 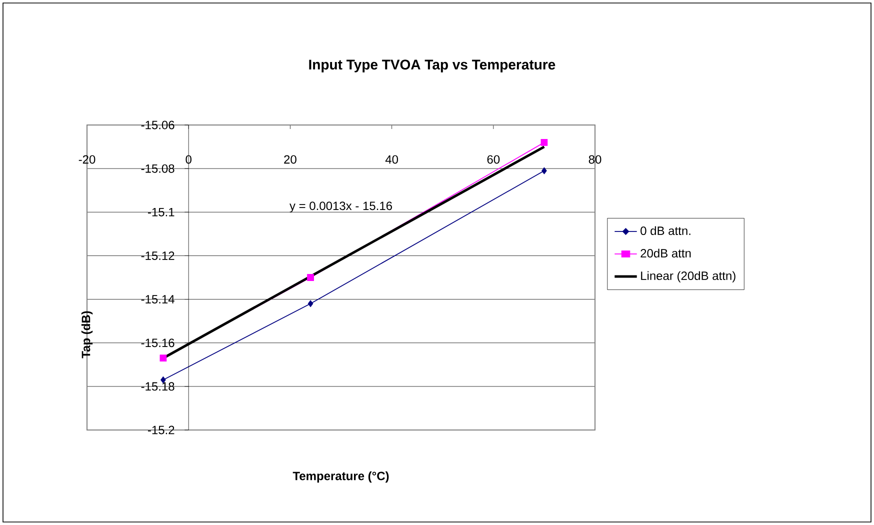 What do you see at coordinates (432, 66) in the screenshot?
I see `chart-title: Input Type TVOA Tap vs Temperature` at bounding box center [432, 66].